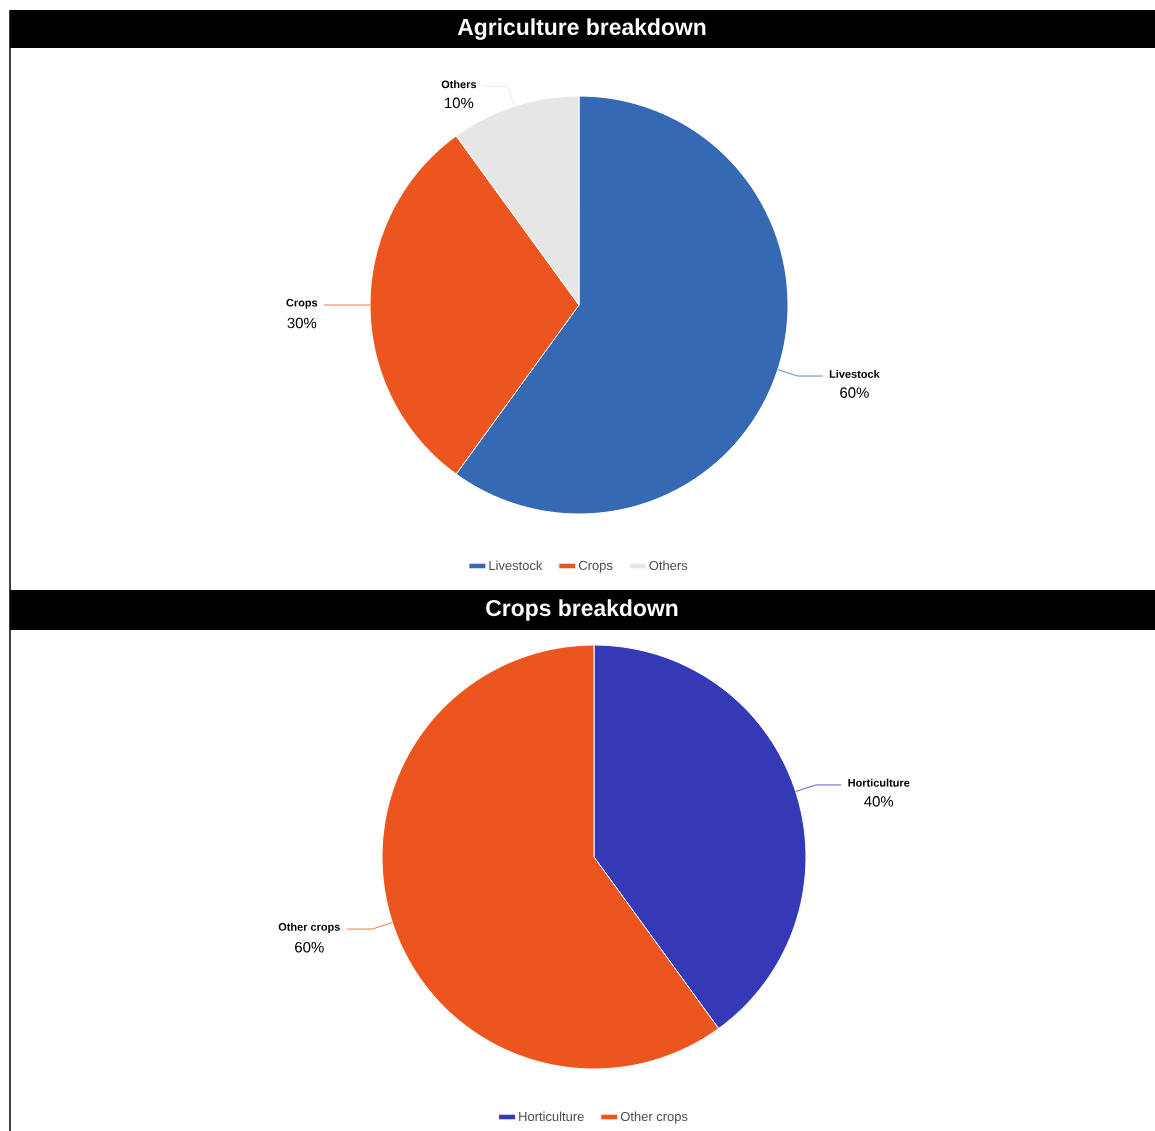  What do you see at coordinates (879, 782) in the screenshot?
I see `slice-label: Horticulture` at bounding box center [879, 782].